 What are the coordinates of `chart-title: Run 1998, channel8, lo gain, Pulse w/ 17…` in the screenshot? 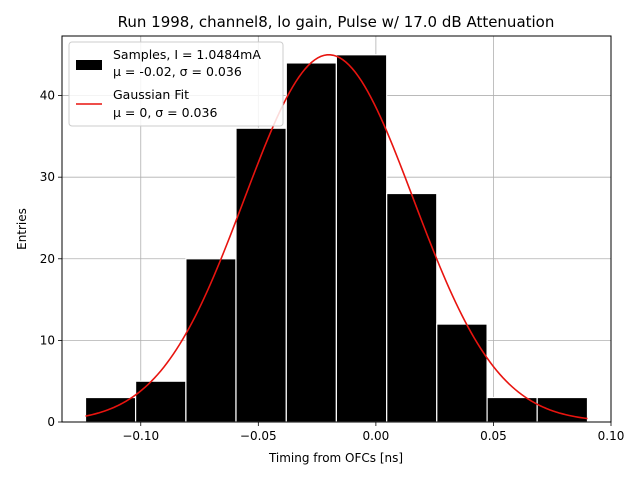 It's located at (336, 22).